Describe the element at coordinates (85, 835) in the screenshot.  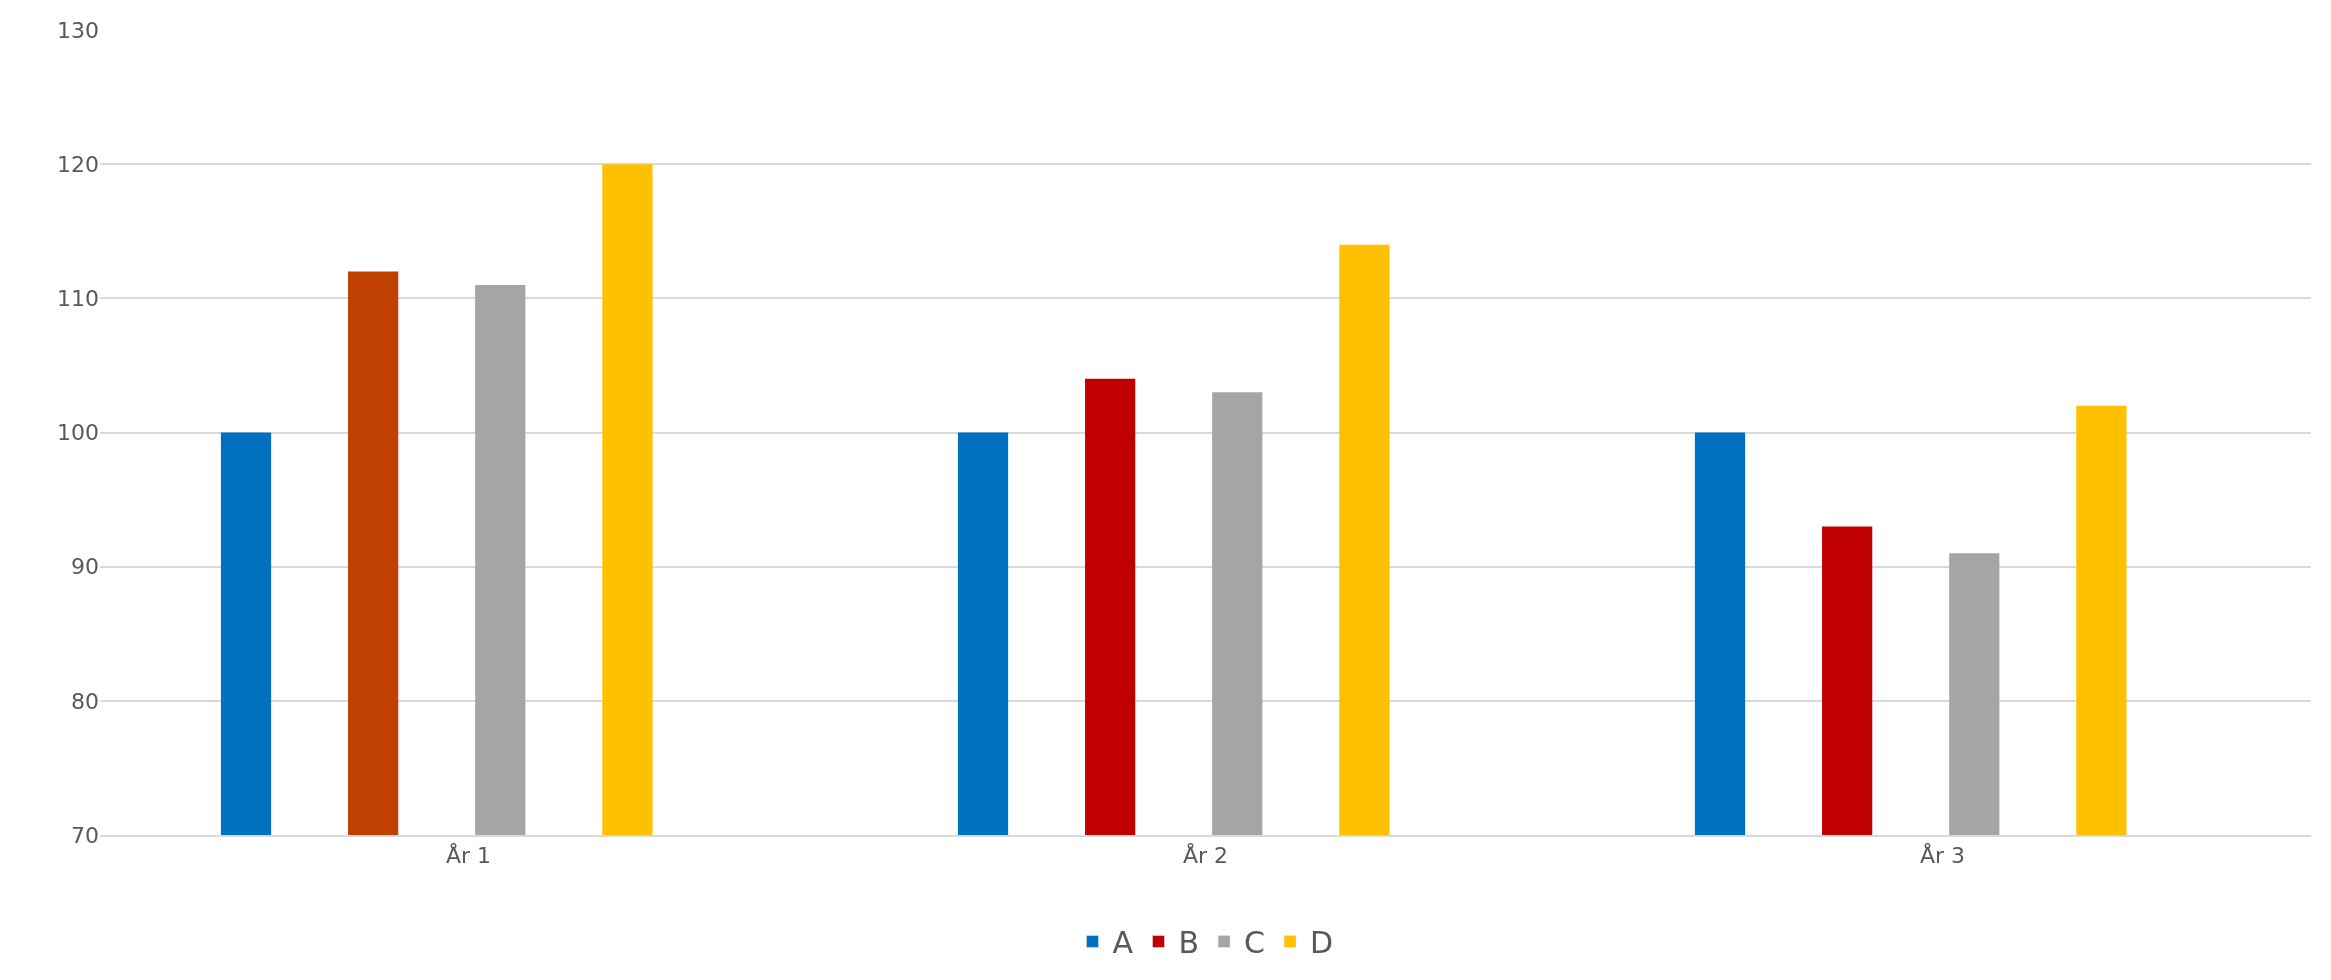
I see `y-tick-label: 70` at that location.